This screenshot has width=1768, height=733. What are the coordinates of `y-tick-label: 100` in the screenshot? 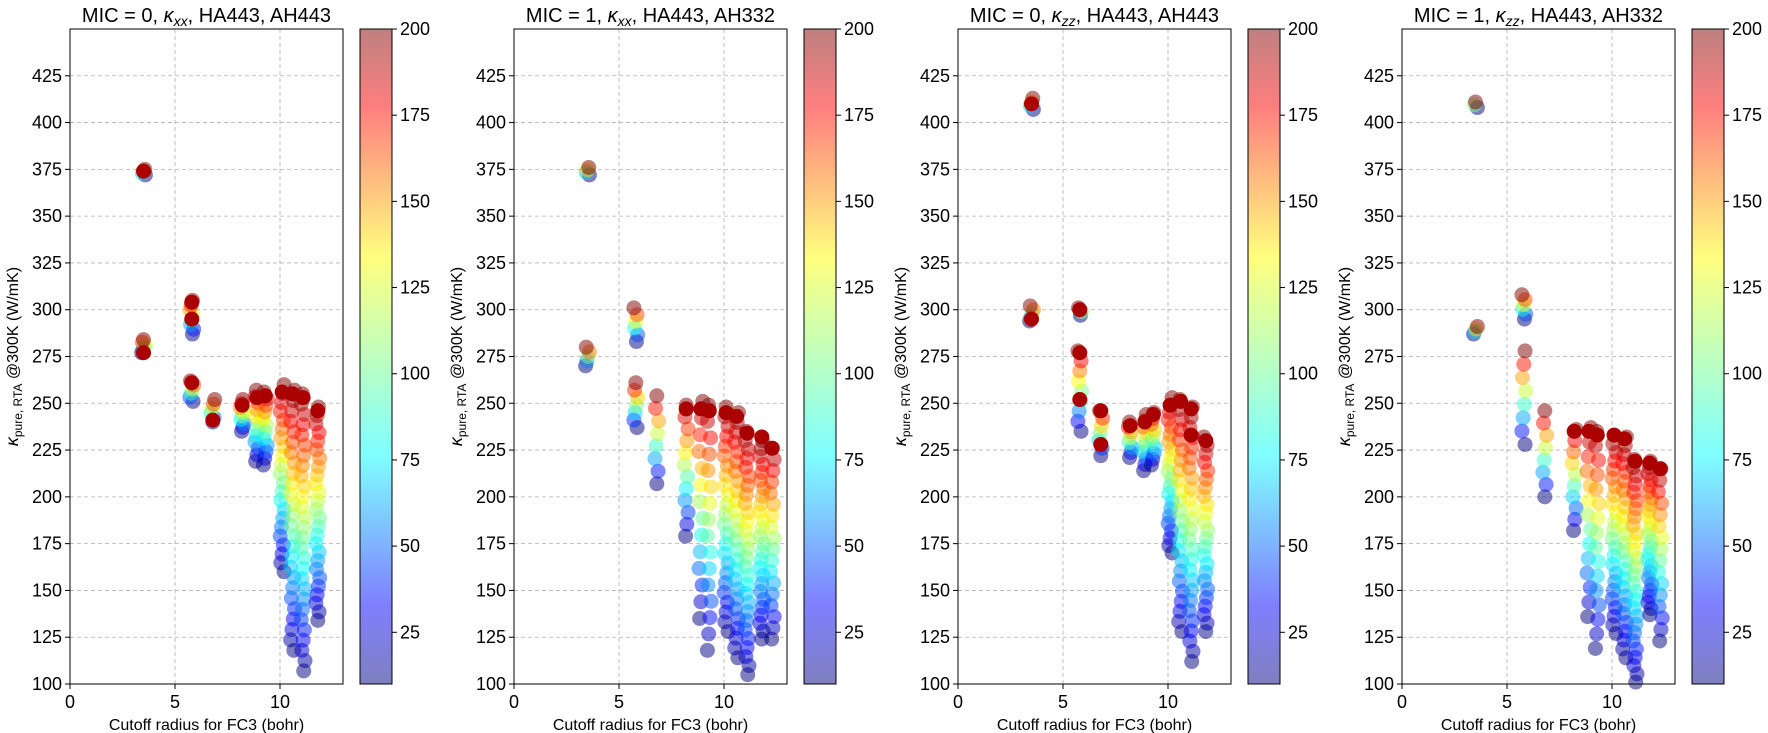 It's located at (935, 684).